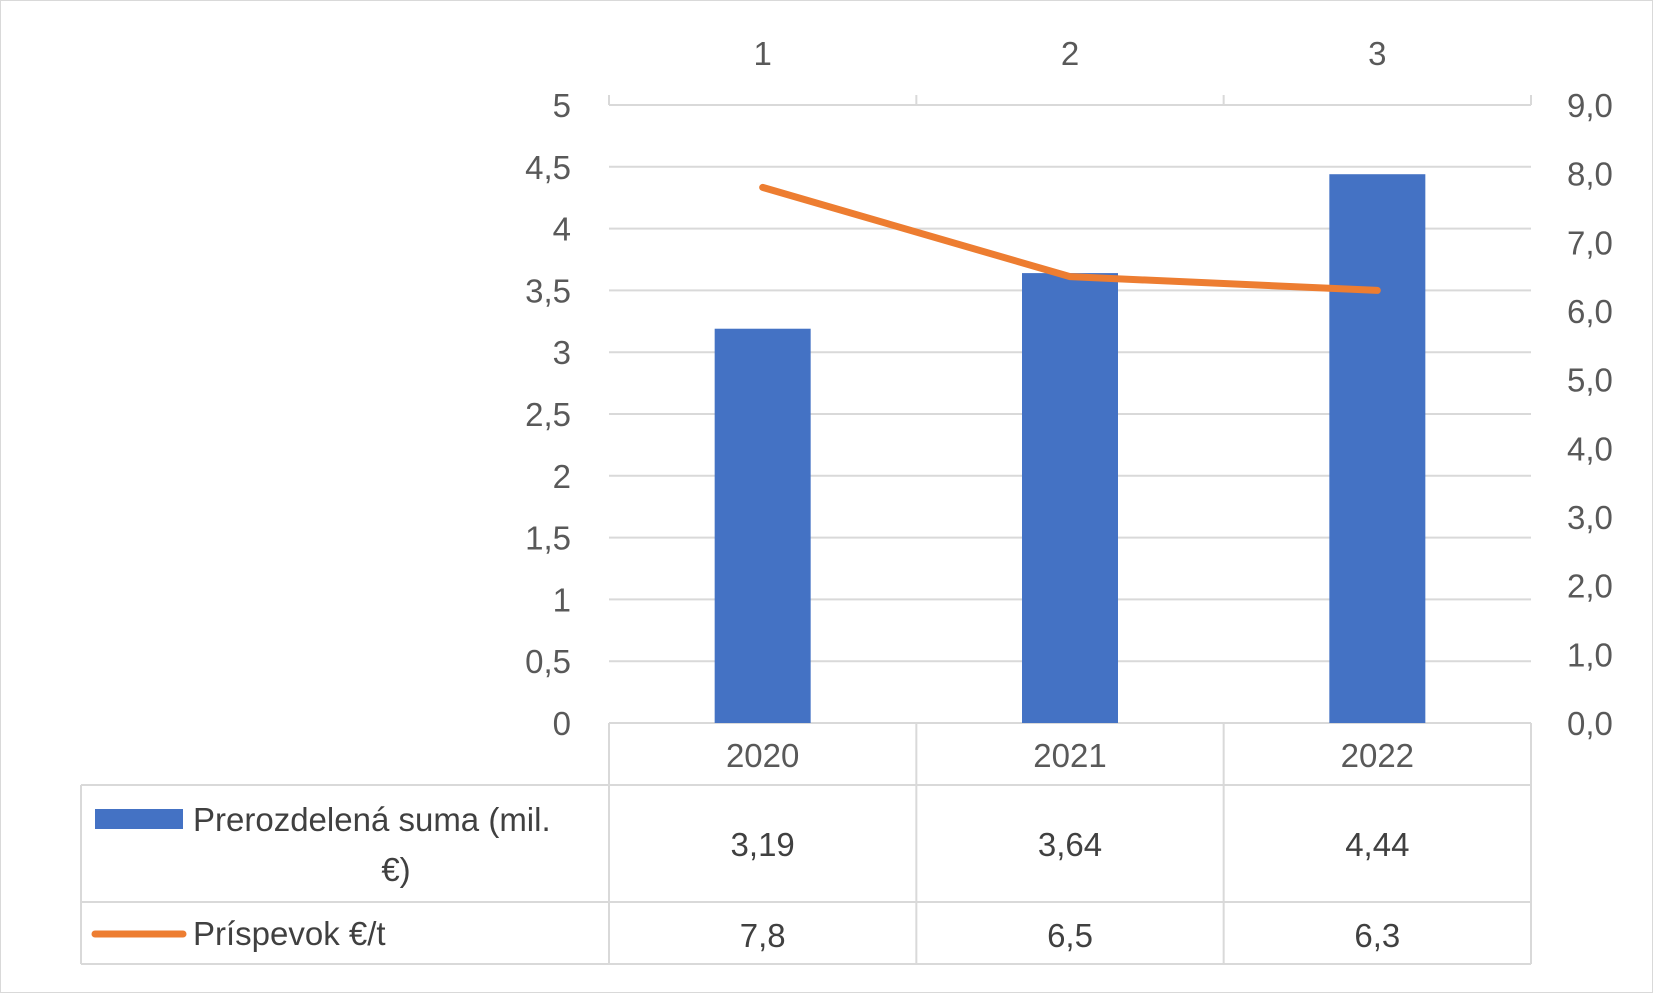  What do you see at coordinates (548, 167) in the screenshot?
I see `left-axis-tick-label: 4,5` at bounding box center [548, 167].